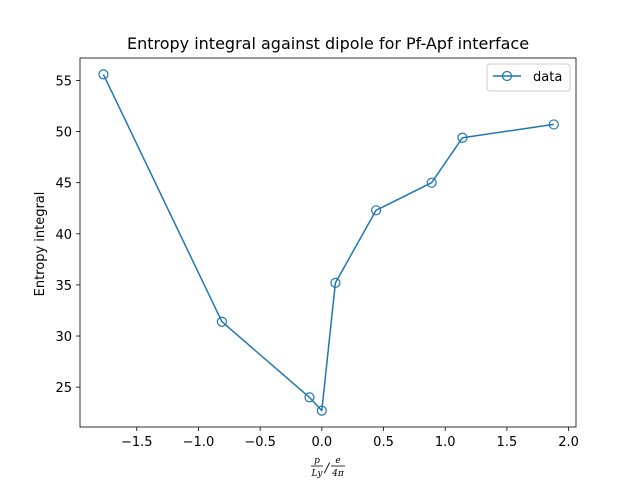 This screenshot has height=480, width=640. I want to click on x-tick-label: 0.0, so click(321, 442).